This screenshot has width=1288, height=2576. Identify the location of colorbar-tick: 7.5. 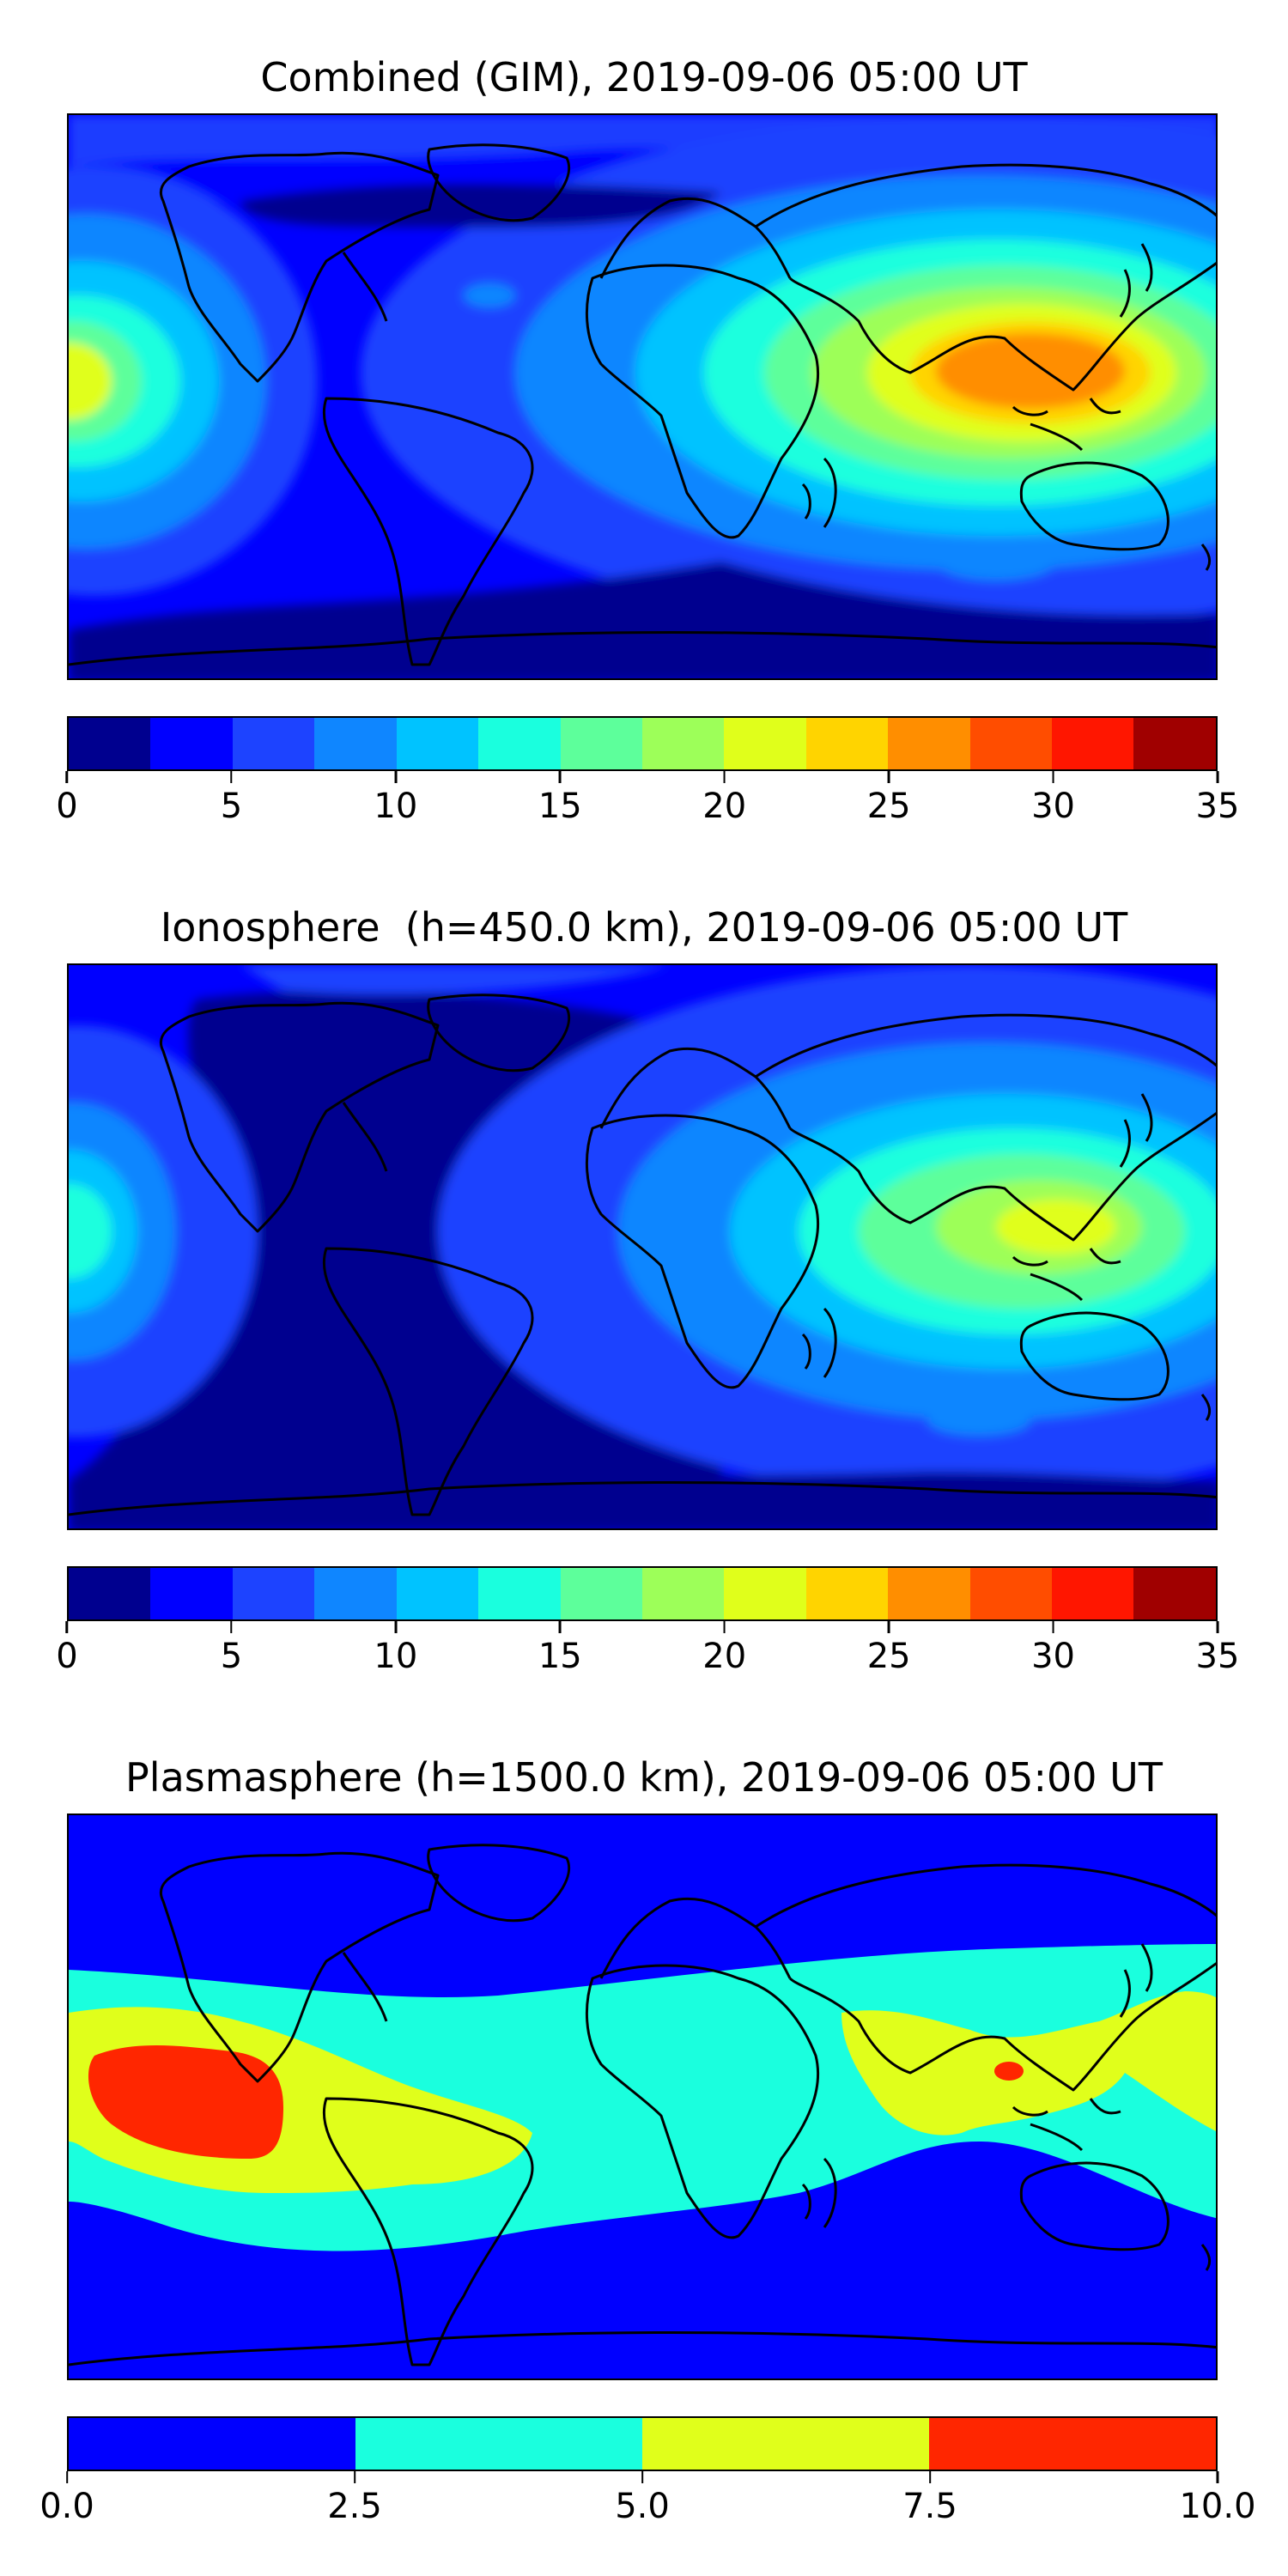
(929, 2500).